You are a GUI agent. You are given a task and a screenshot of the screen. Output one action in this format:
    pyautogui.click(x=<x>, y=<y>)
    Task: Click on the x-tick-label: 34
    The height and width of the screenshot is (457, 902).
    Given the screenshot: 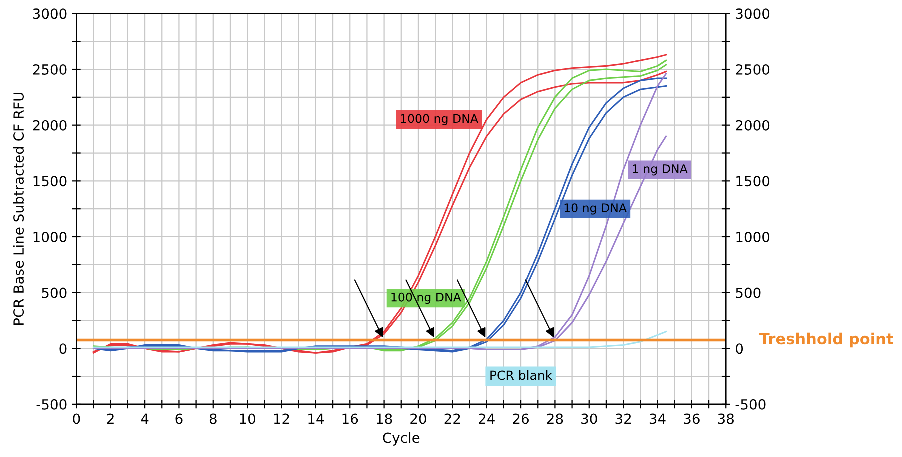 What is the action you would take?
    pyautogui.click(x=658, y=419)
    